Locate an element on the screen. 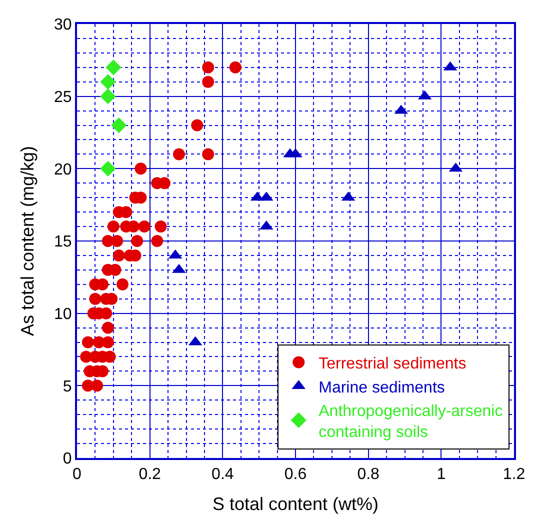 This screenshot has width=537, height=525. y-tick-label: 10 is located at coordinates (63, 314).